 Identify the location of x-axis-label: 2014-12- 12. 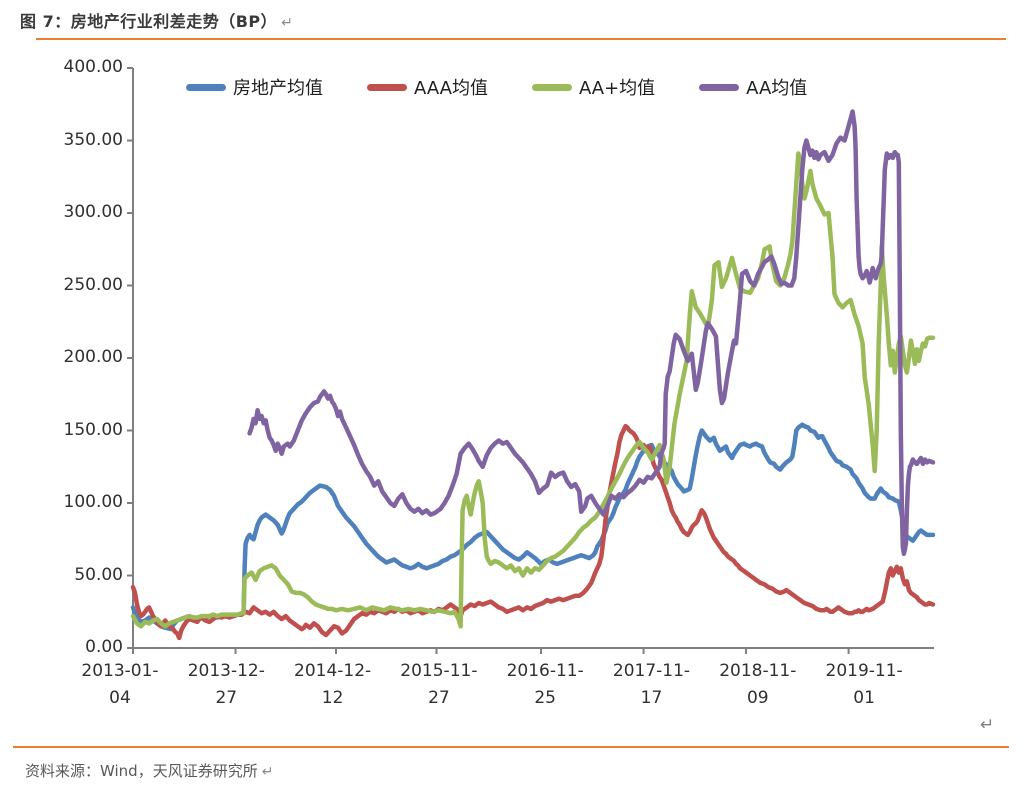
(333, 685).